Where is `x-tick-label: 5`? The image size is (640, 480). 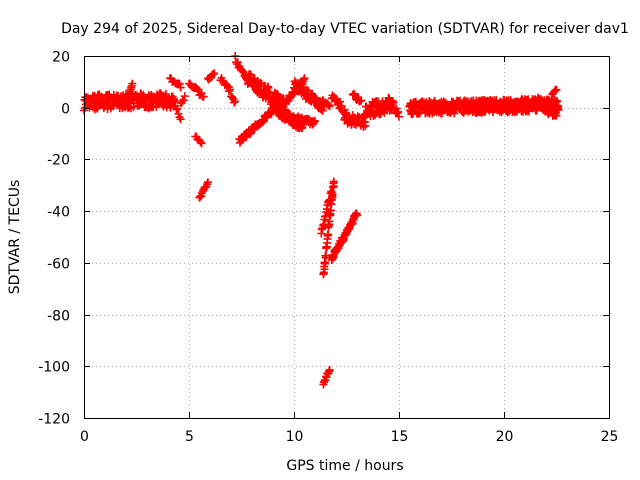 x-tick-label: 5 is located at coordinates (189, 437).